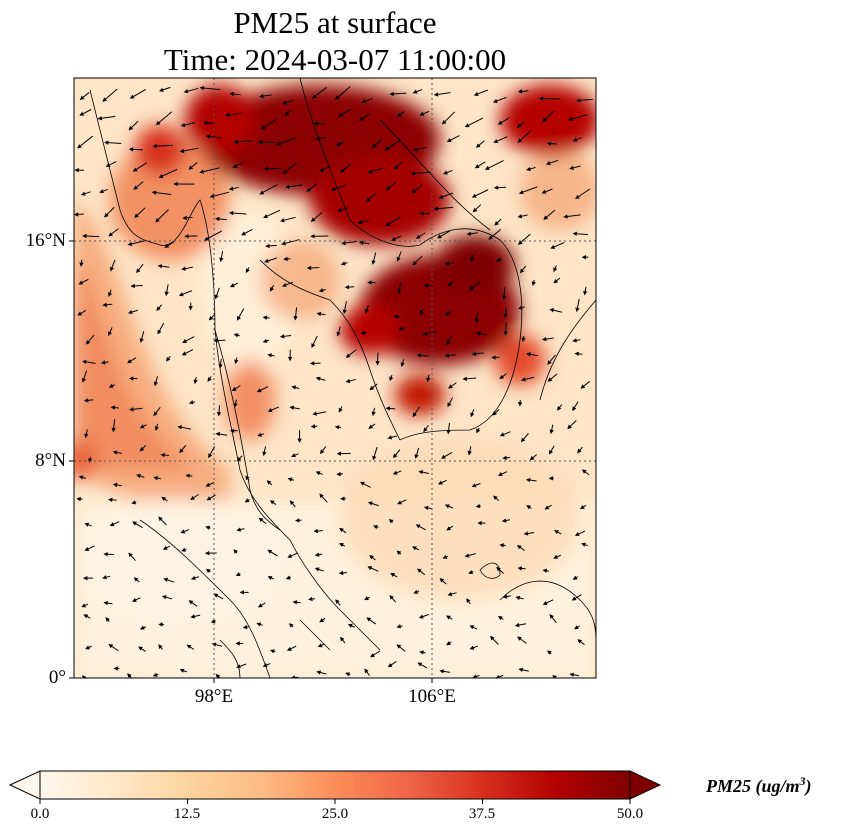  Describe the element at coordinates (482, 814) in the screenshot. I see `colorbar-tick-label: 37.5` at that location.